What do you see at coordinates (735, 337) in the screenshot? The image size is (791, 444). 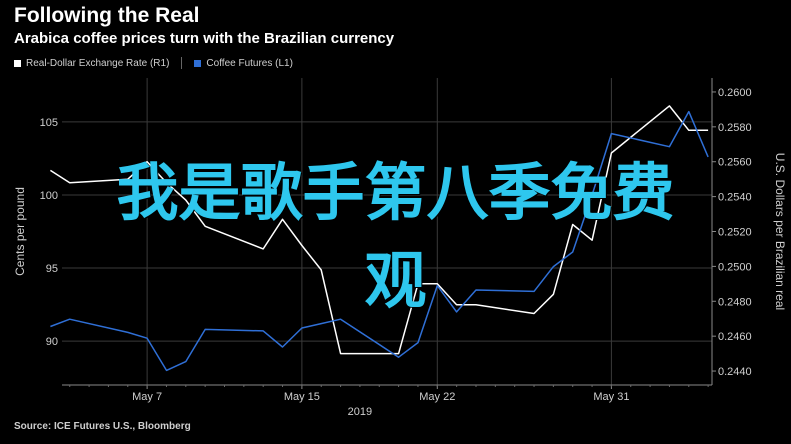 I see `right-tick-label: 0.2460` at bounding box center [735, 337].